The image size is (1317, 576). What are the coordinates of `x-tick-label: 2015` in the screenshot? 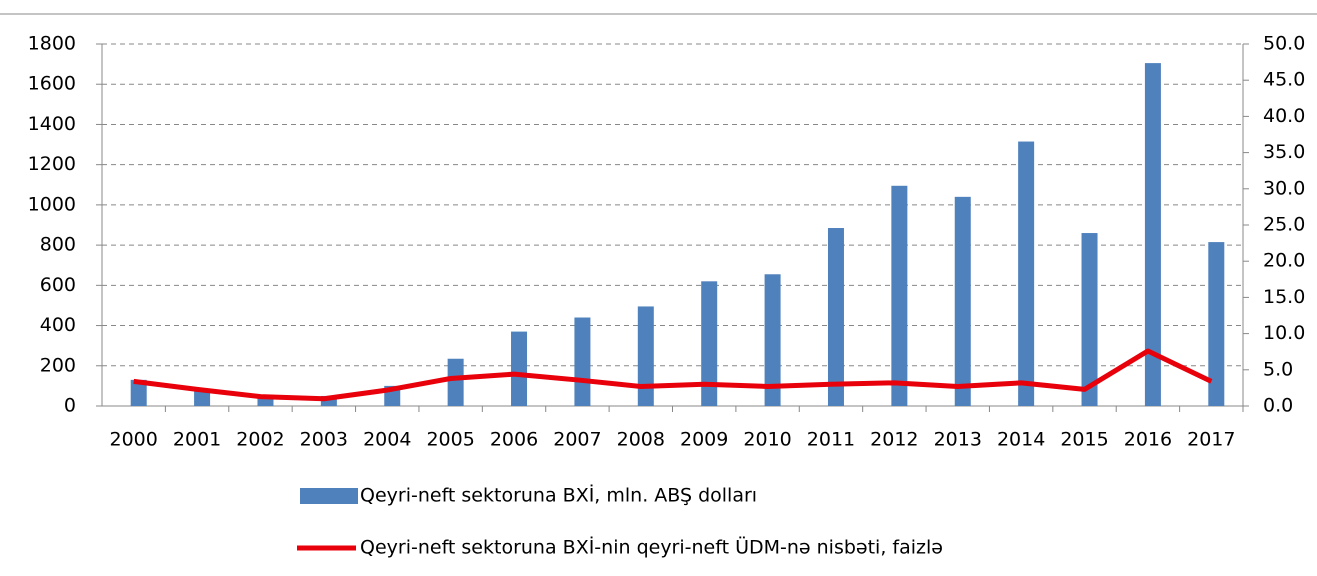 It's located at (1084, 440).